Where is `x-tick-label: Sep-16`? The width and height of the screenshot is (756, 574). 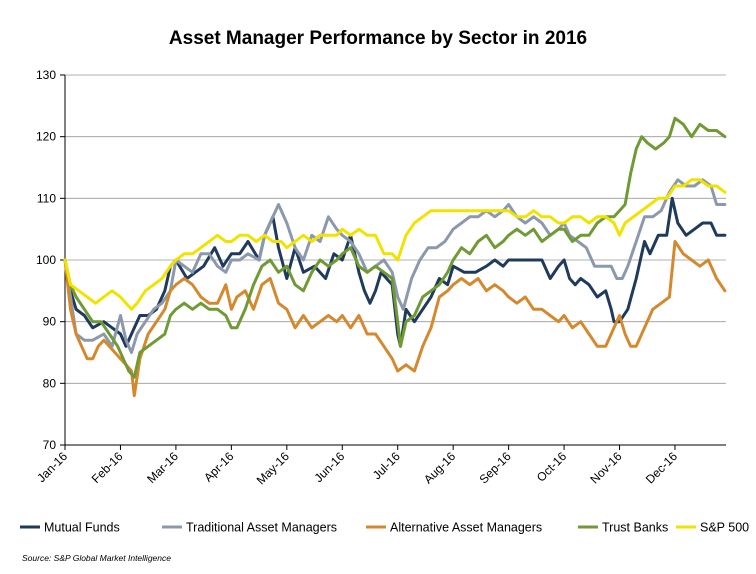
x-tick-label: Sep-16 is located at coordinates (494, 467).